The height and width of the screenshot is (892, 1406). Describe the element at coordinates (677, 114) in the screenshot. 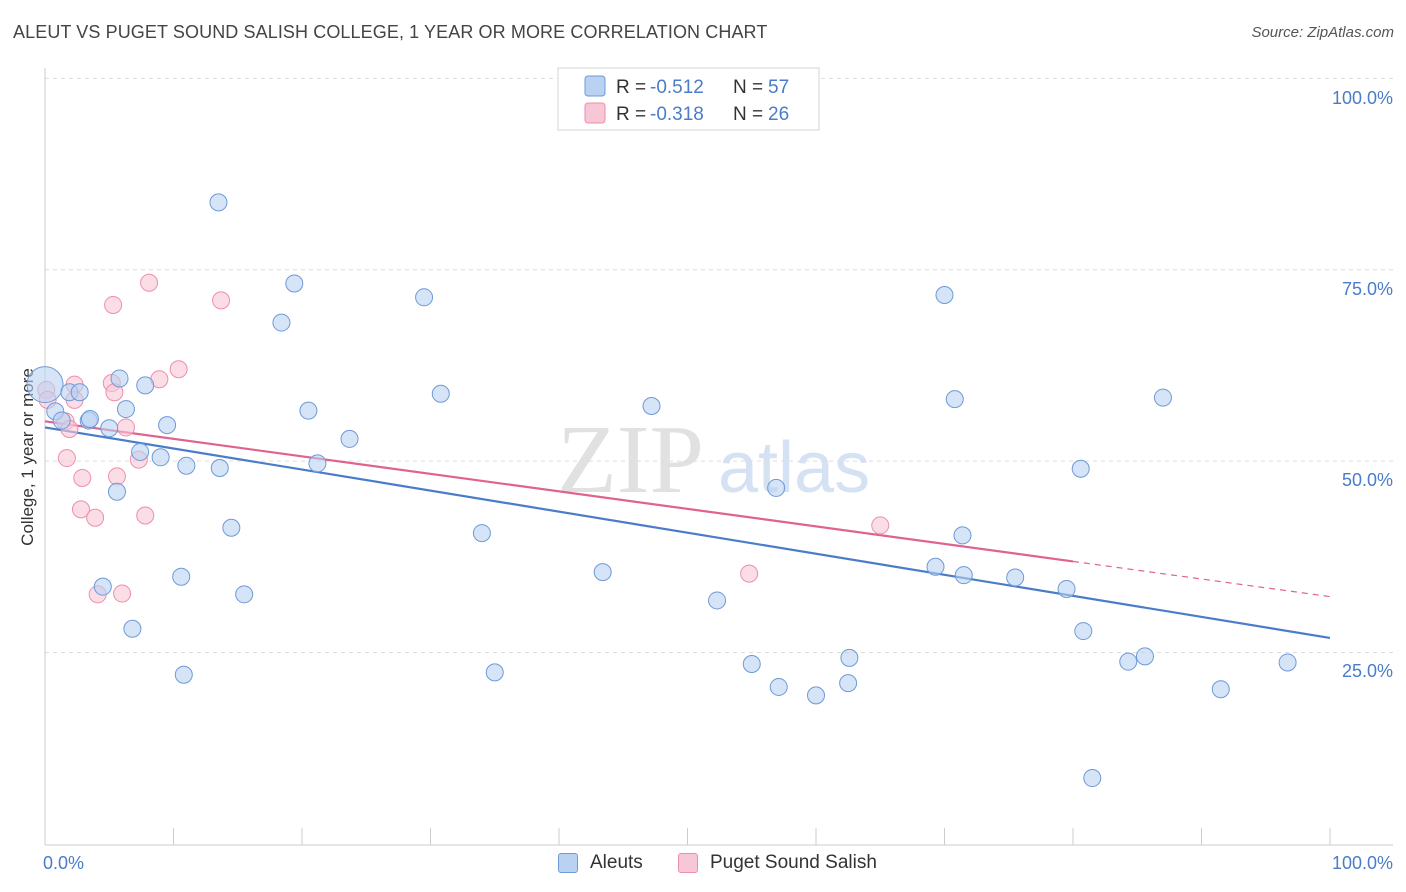

I see `legend-r-value-puget: -0.318` at that location.